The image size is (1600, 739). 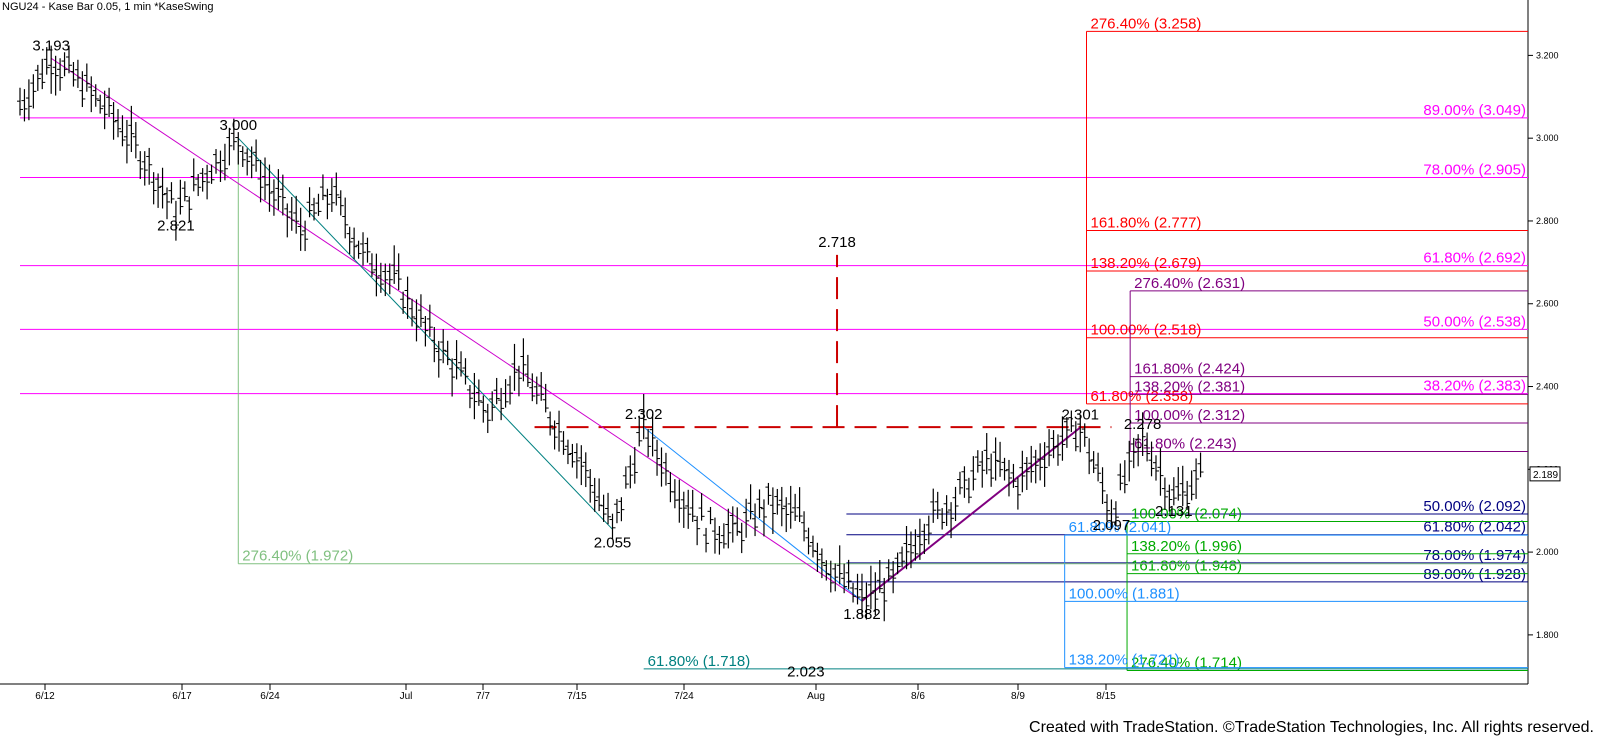 What do you see at coordinates (45, 696) in the screenshot?
I see `x-tick-label: 6/12` at bounding box center [45, 696].